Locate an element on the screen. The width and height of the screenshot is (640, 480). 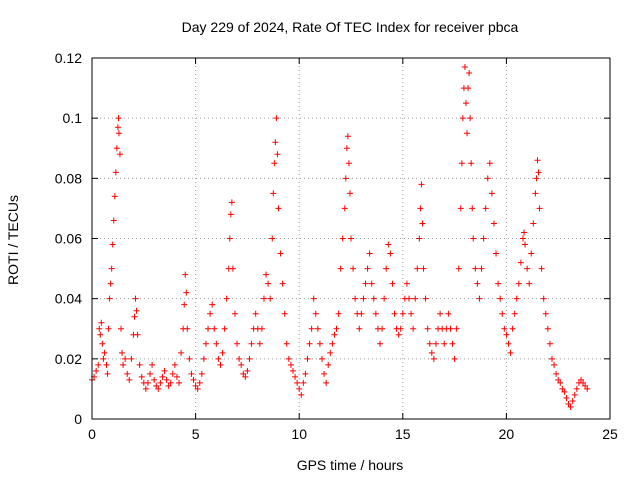
x-tick-label: 5 is located at coordinates (196, 434).